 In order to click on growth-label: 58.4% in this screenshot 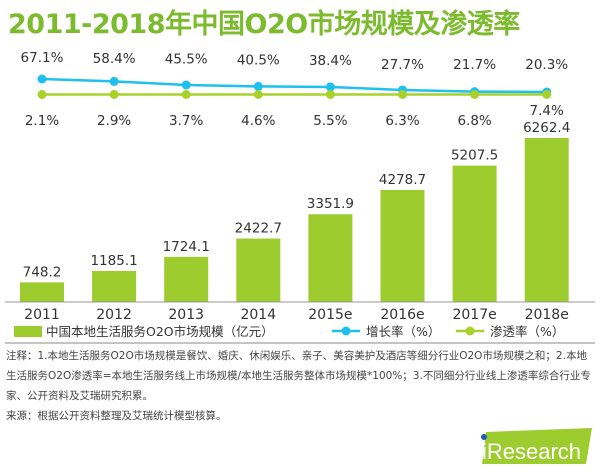, I will do `click(114, 59)`.